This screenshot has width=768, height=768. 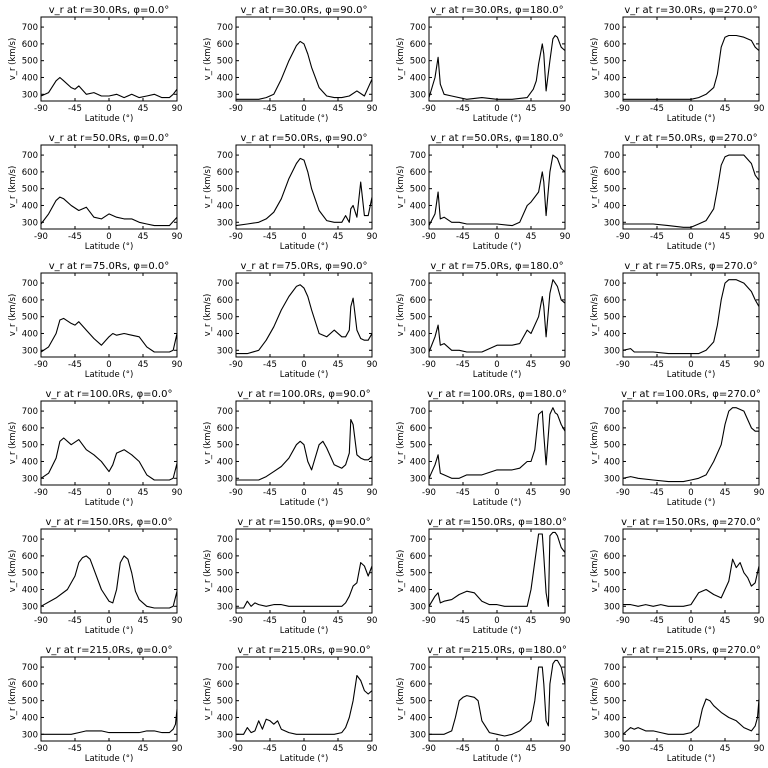 What do you see at coordinates (496, 266) in the screenshot?
I see `panel-title: v_r at r=75.0Rs, φ=180.0°` at bounding box center [496, 266].